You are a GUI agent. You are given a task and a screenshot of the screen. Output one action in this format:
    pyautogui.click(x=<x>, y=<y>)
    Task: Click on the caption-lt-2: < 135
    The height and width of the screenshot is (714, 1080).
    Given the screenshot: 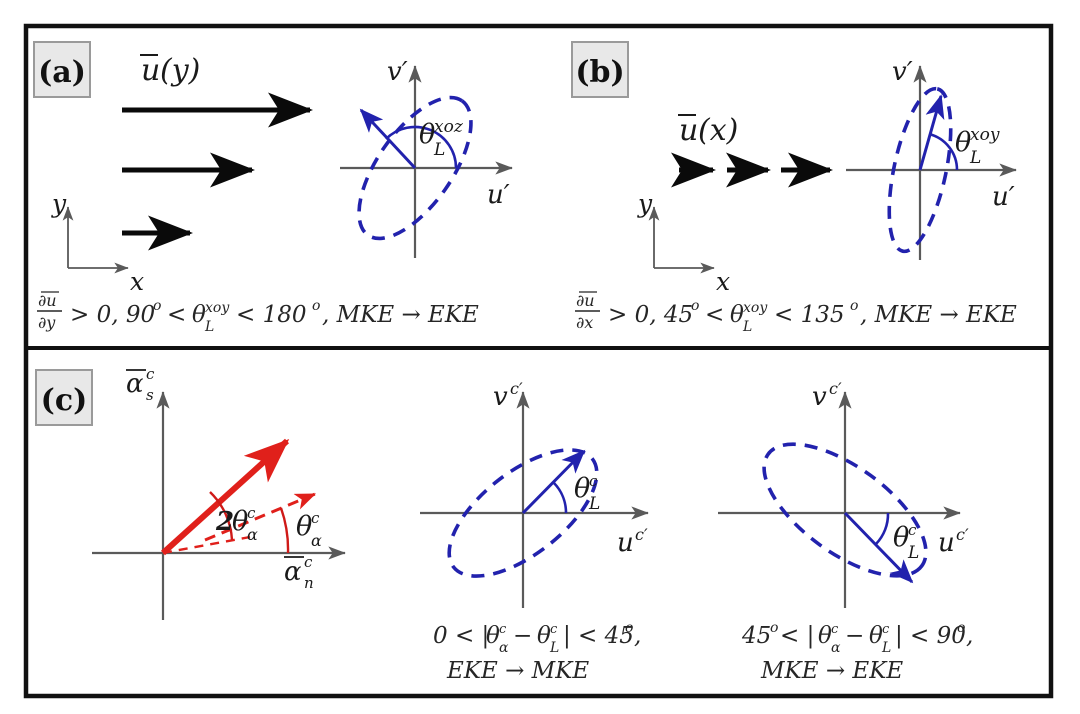 What is the action you would take?
    pyautogui.click(x=809, y=315)
    